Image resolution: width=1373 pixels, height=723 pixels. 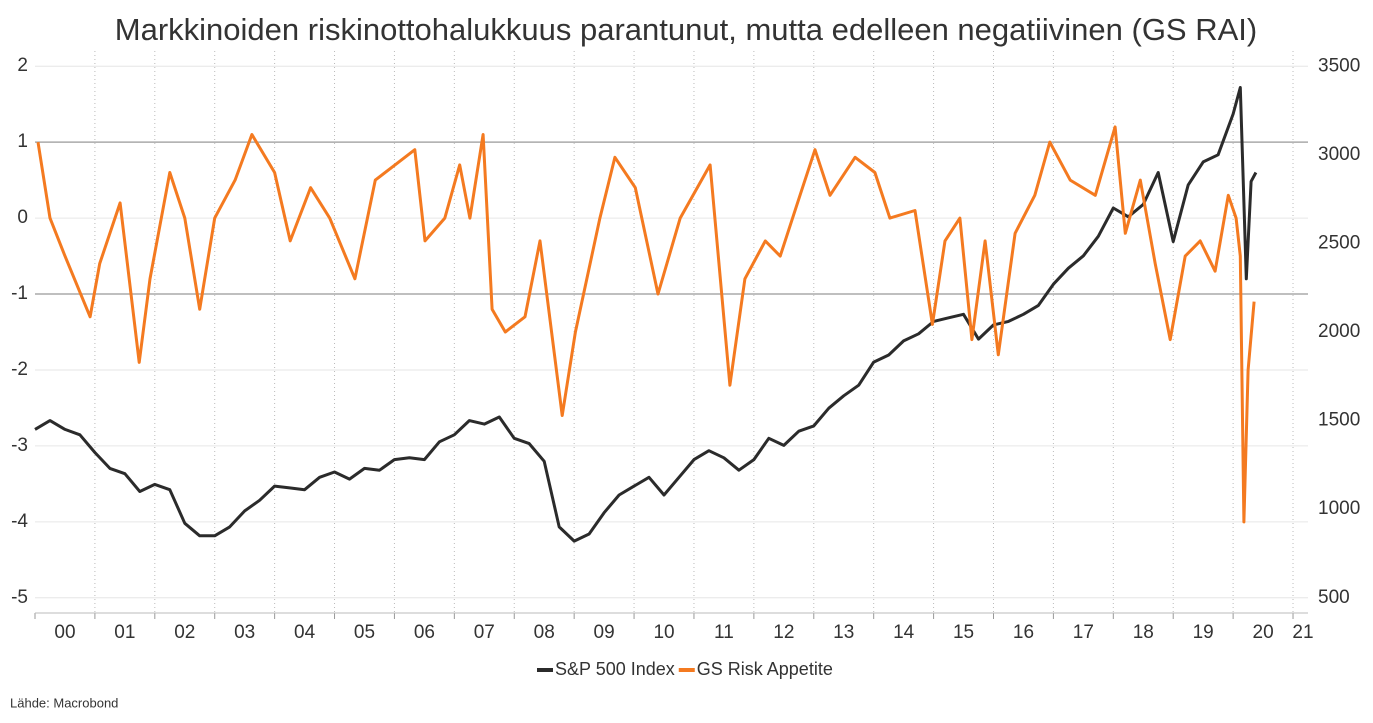 What do you see at coordinates (604, 632) in the screenshot?
I see `x-tick-label: 09` at bounding box center [604, 632].